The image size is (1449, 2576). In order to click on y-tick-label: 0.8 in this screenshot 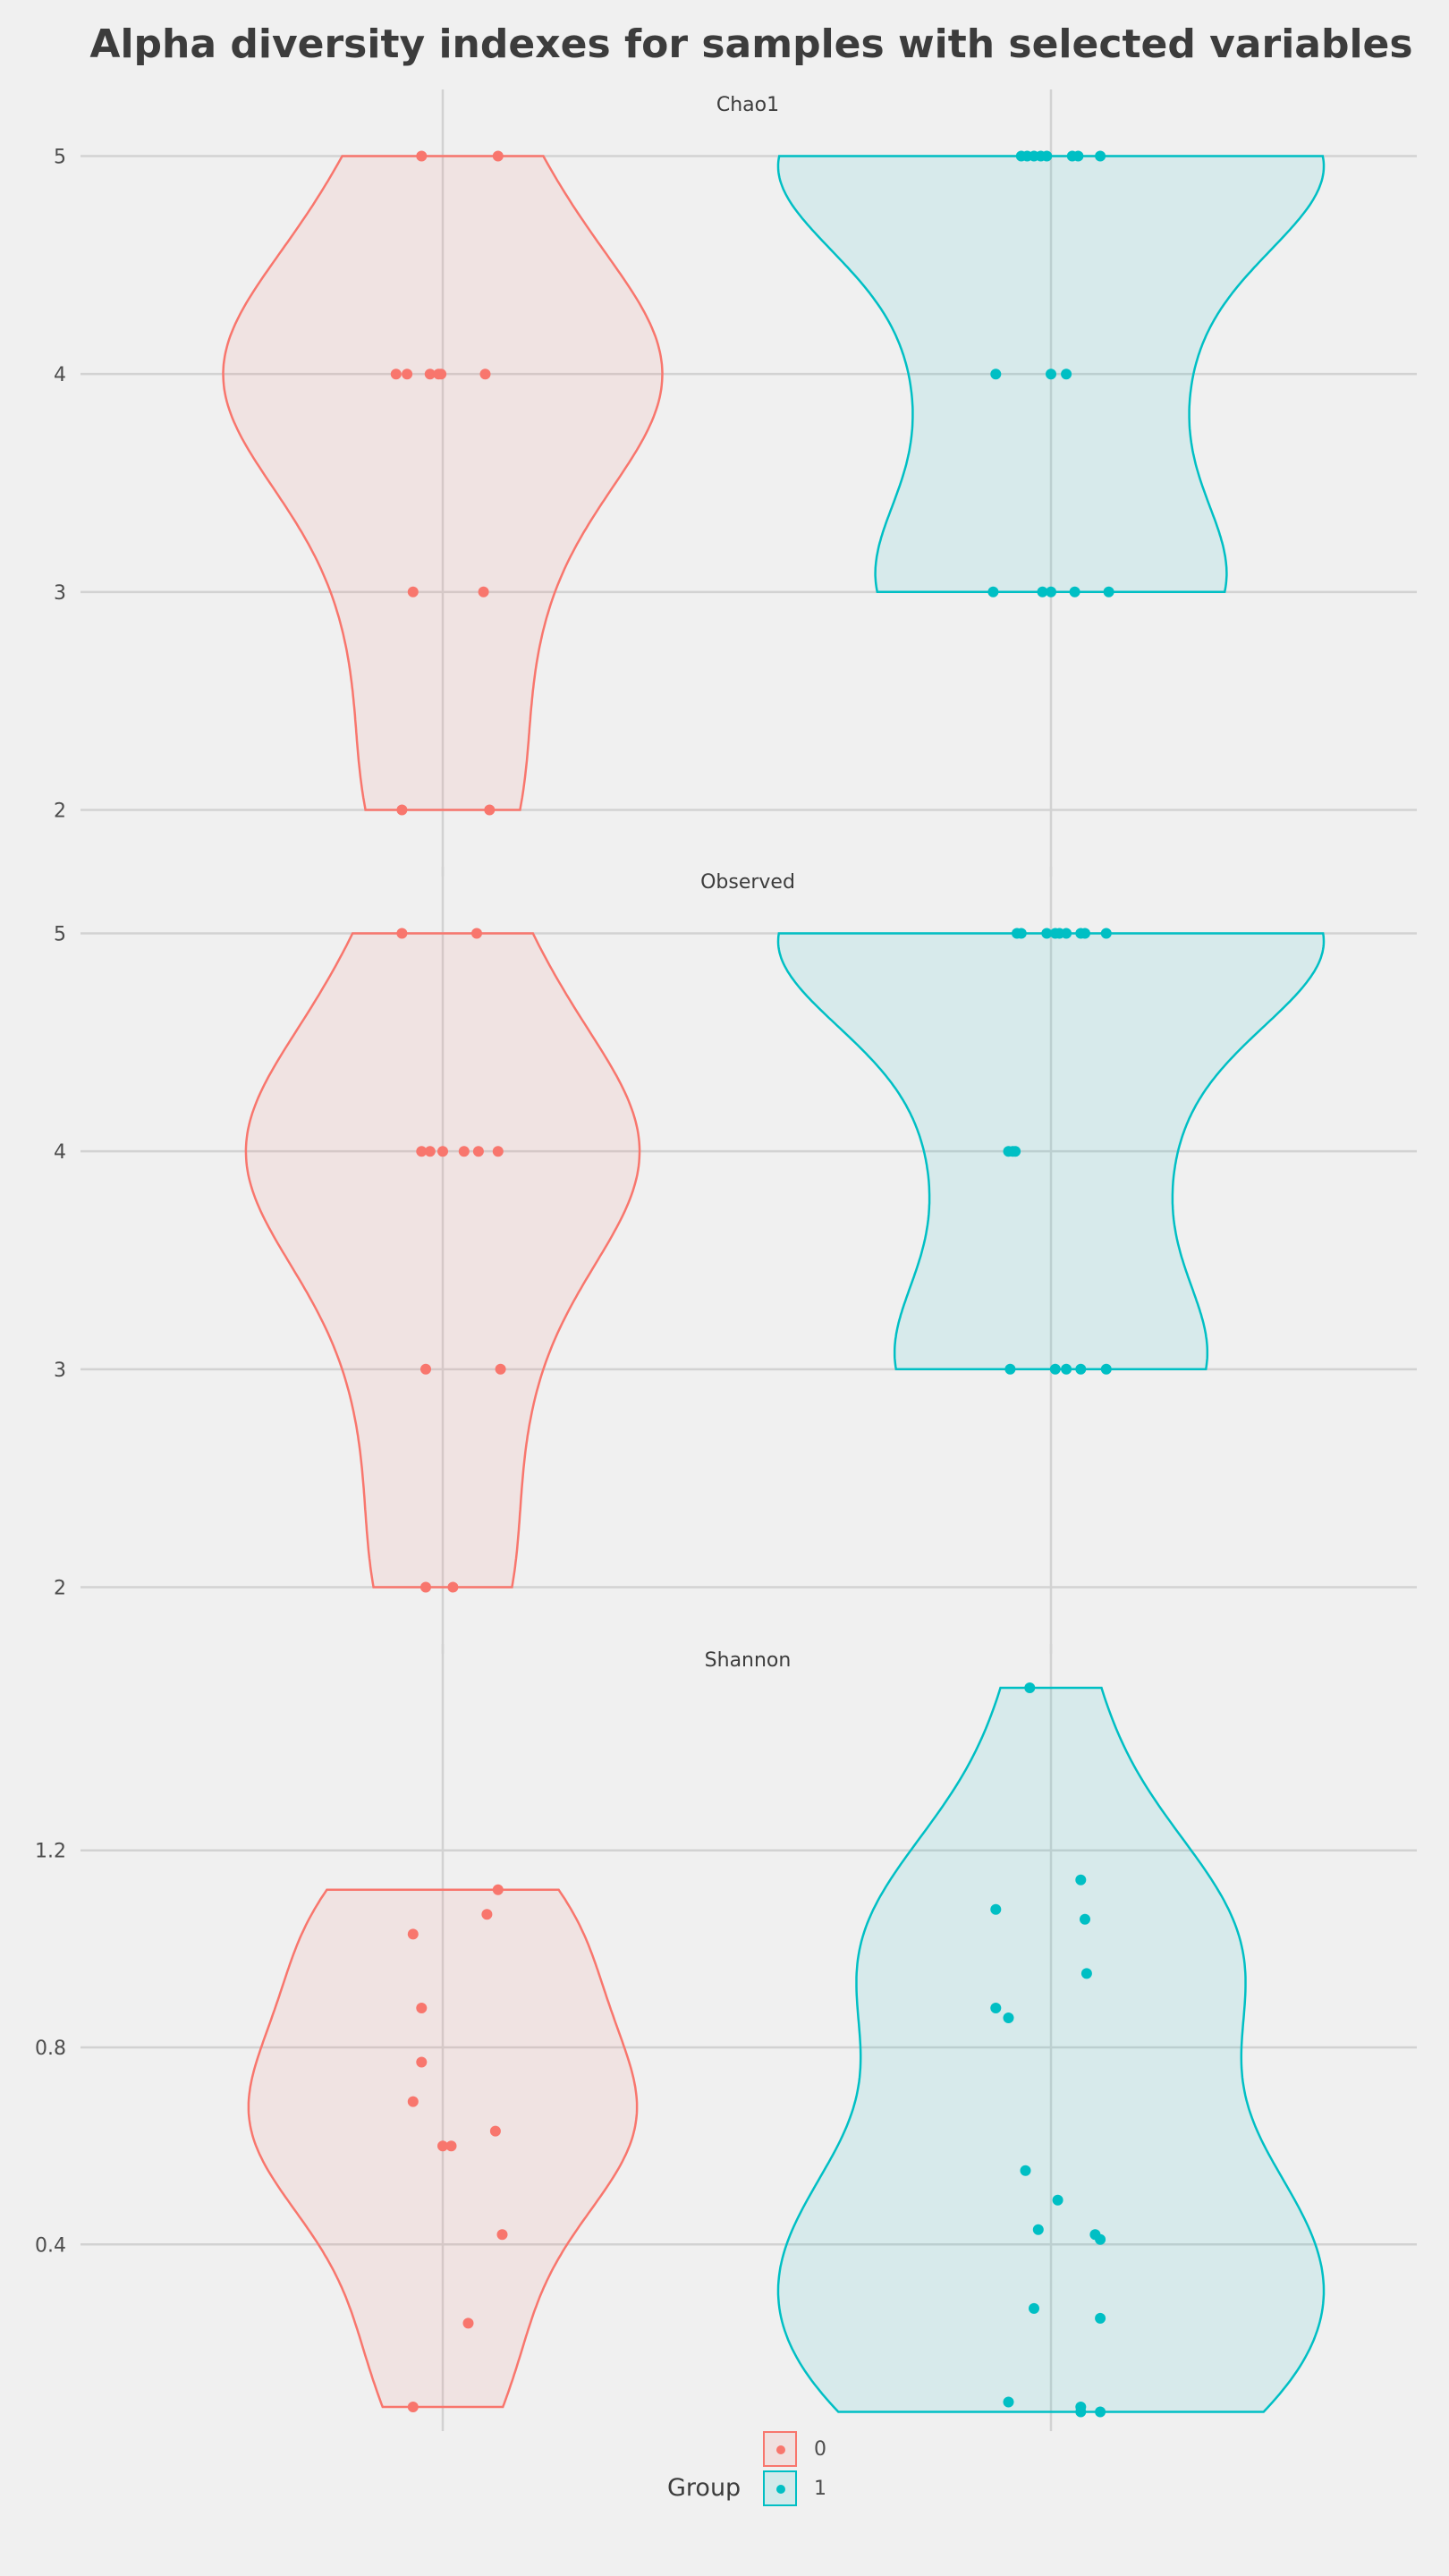, I will do `click(50, 2049)`.